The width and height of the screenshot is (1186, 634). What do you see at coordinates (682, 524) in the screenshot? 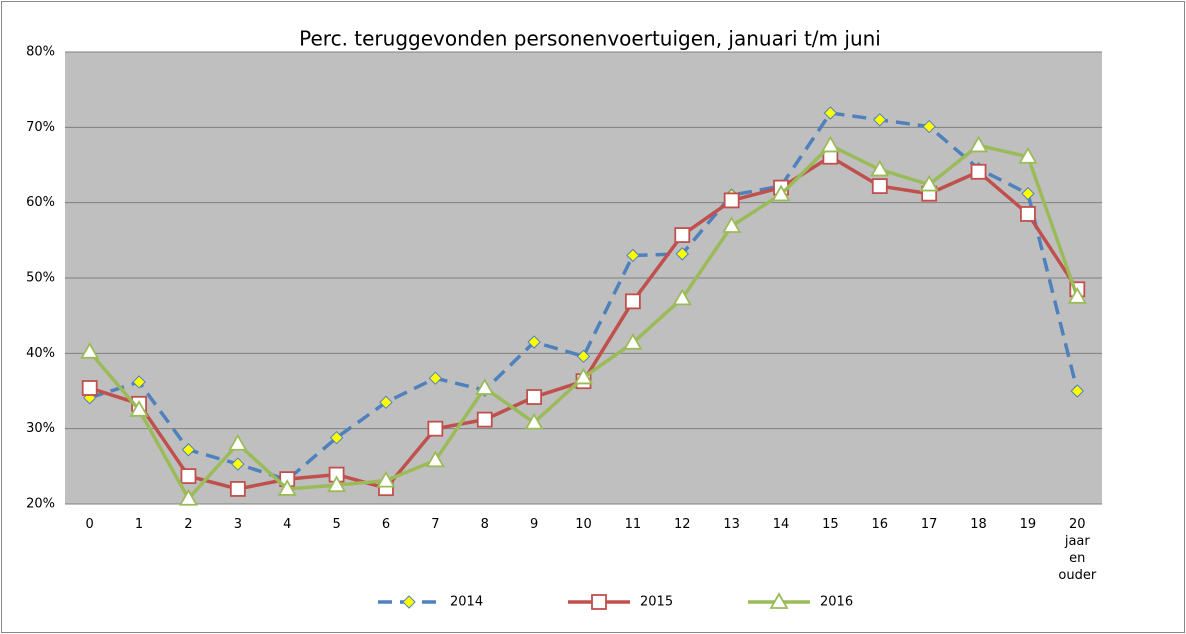
I see `x-tick-label: 12` at bounding box center [682, 524].